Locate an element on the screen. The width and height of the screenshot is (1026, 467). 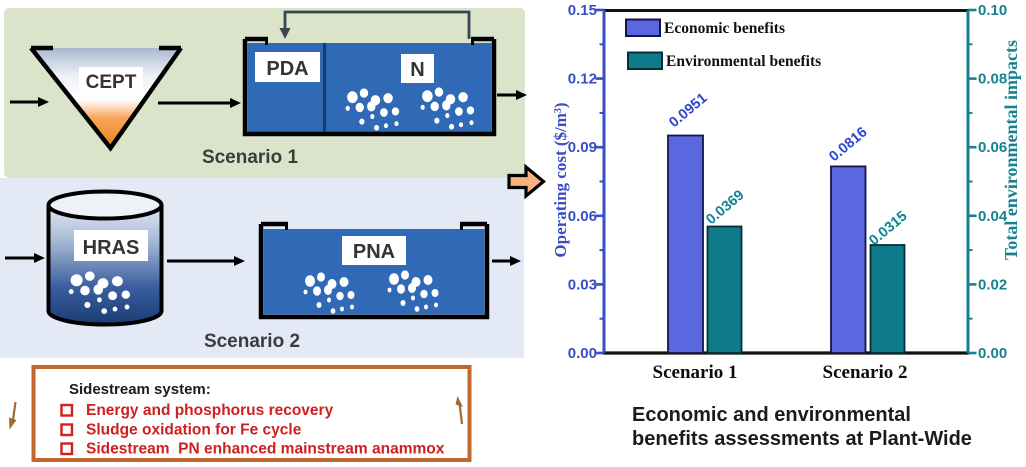
svg-text: 0.12 is located at coordinates (582, 79).